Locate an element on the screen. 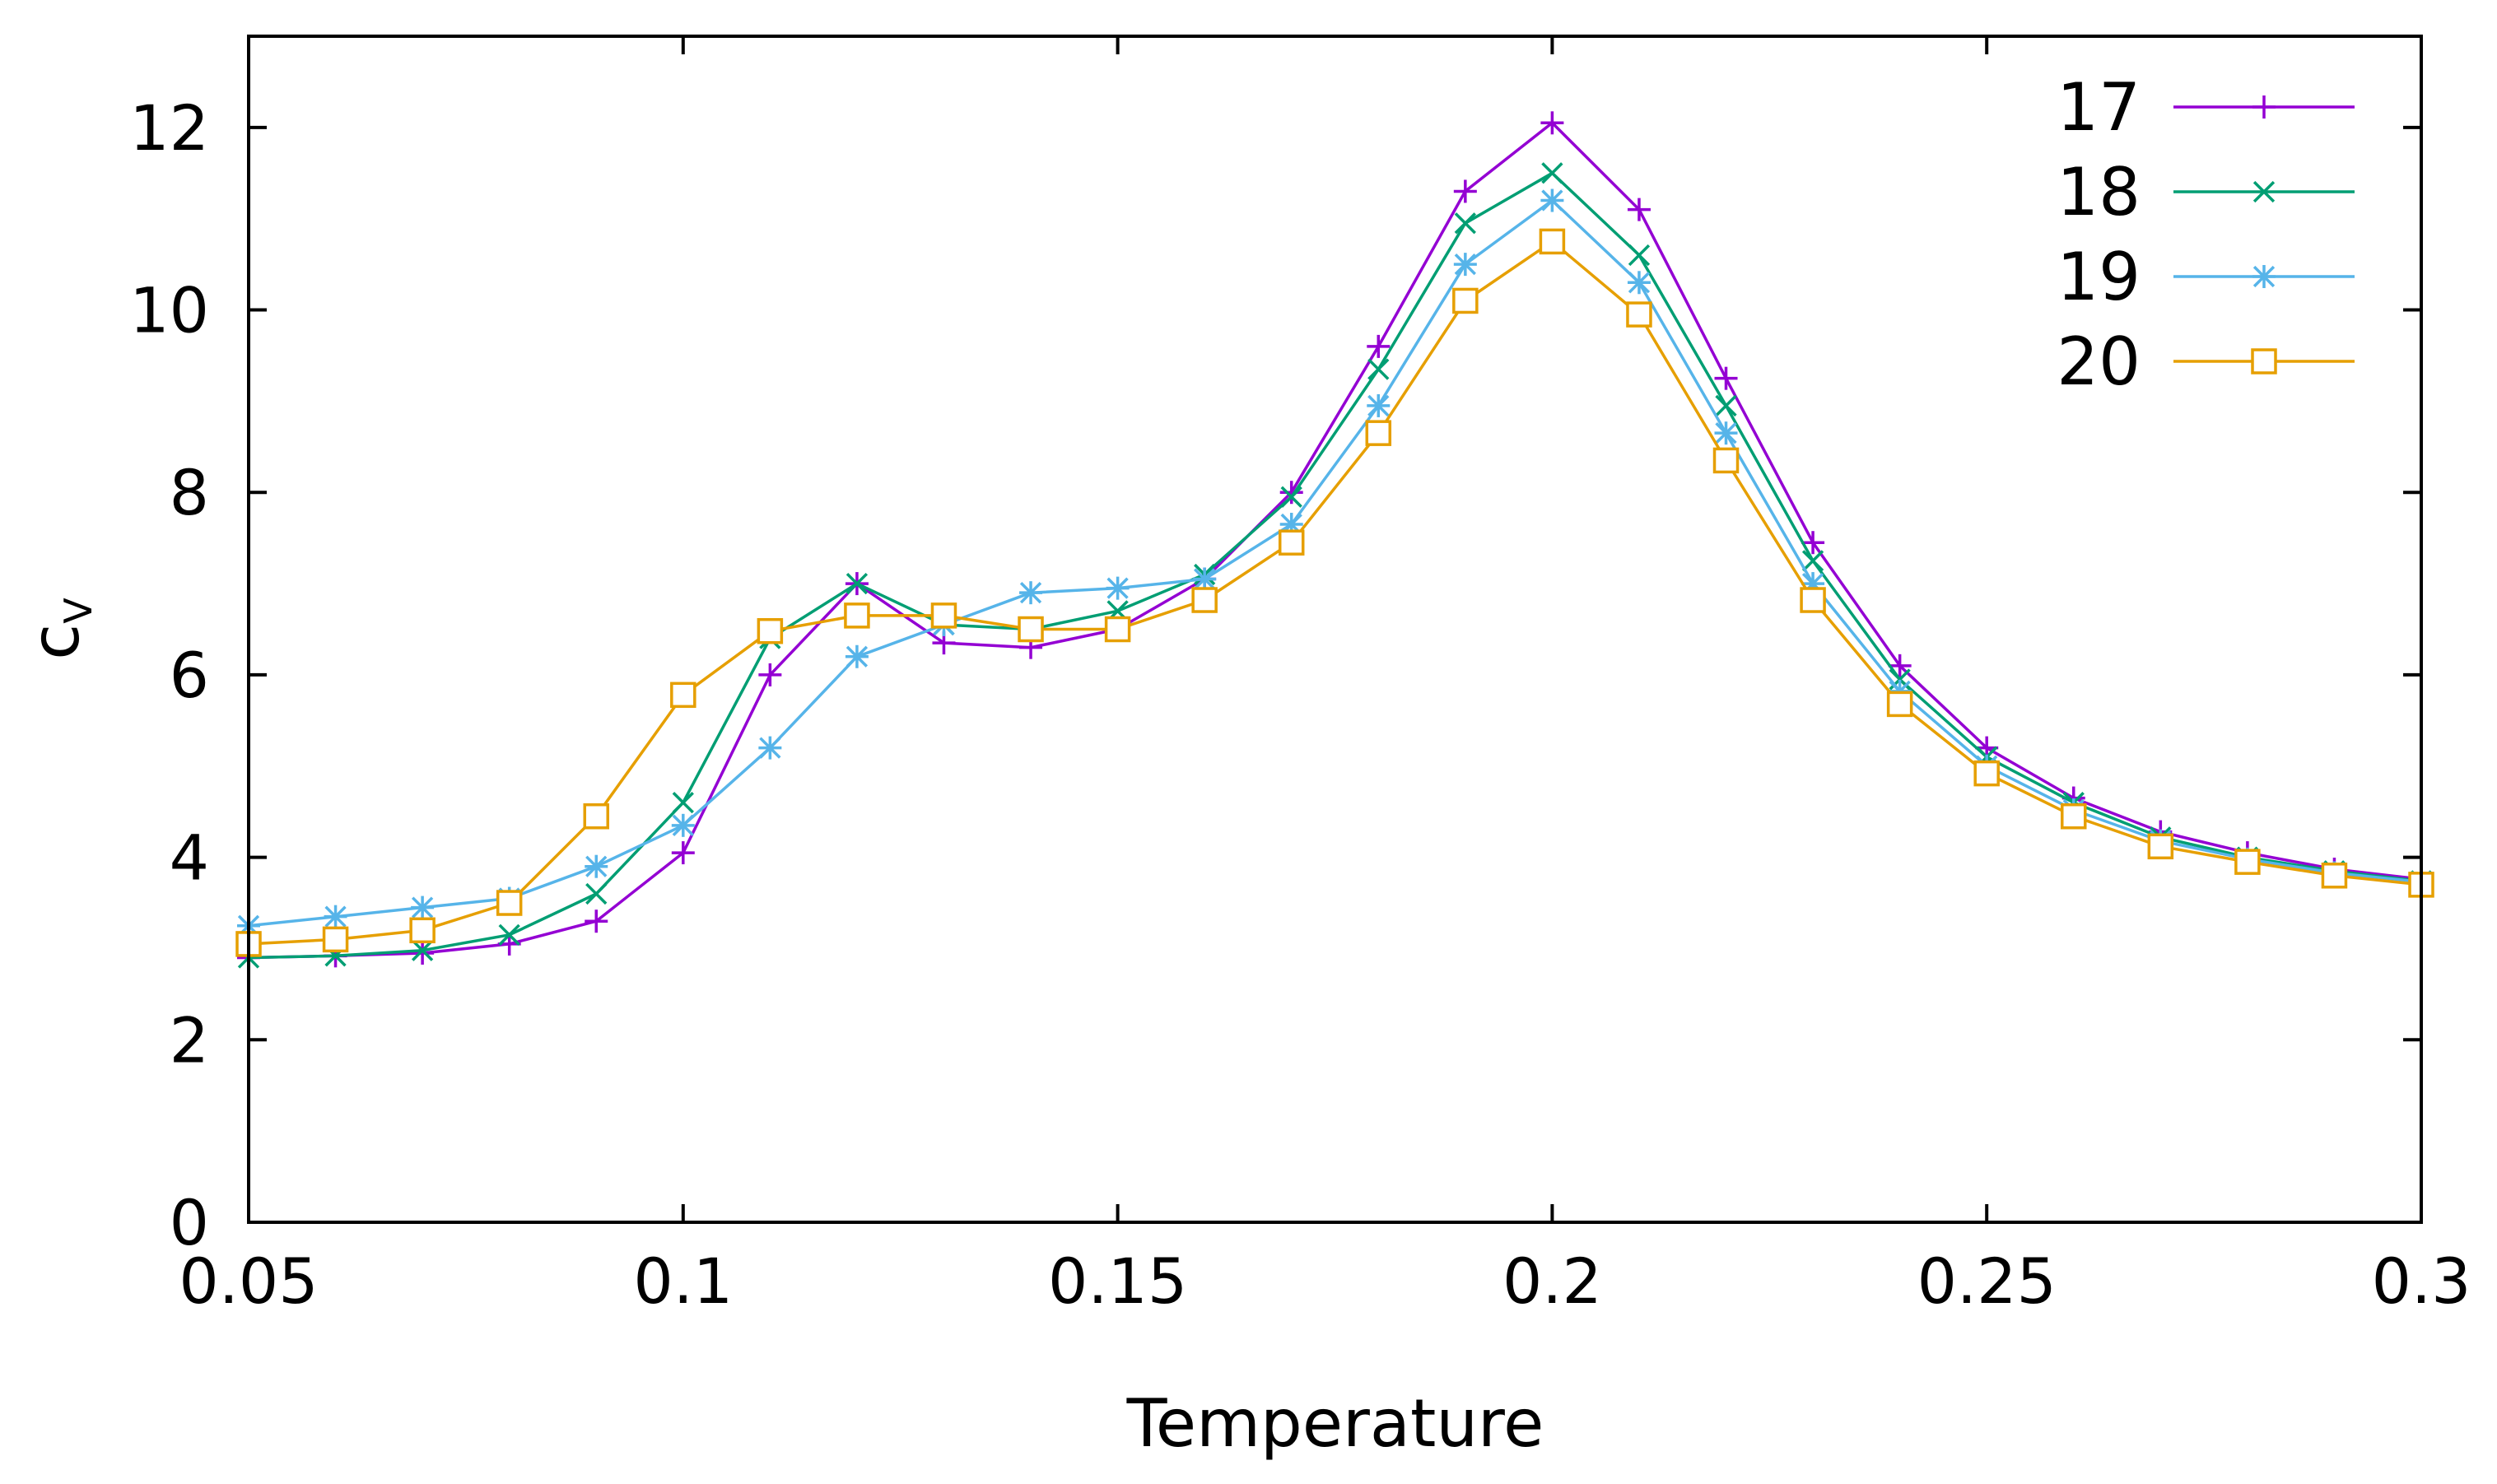 This screenshot has height=1484, width=2497. x-tick-label: 0.3 is located at coordinates (2421, 1281).